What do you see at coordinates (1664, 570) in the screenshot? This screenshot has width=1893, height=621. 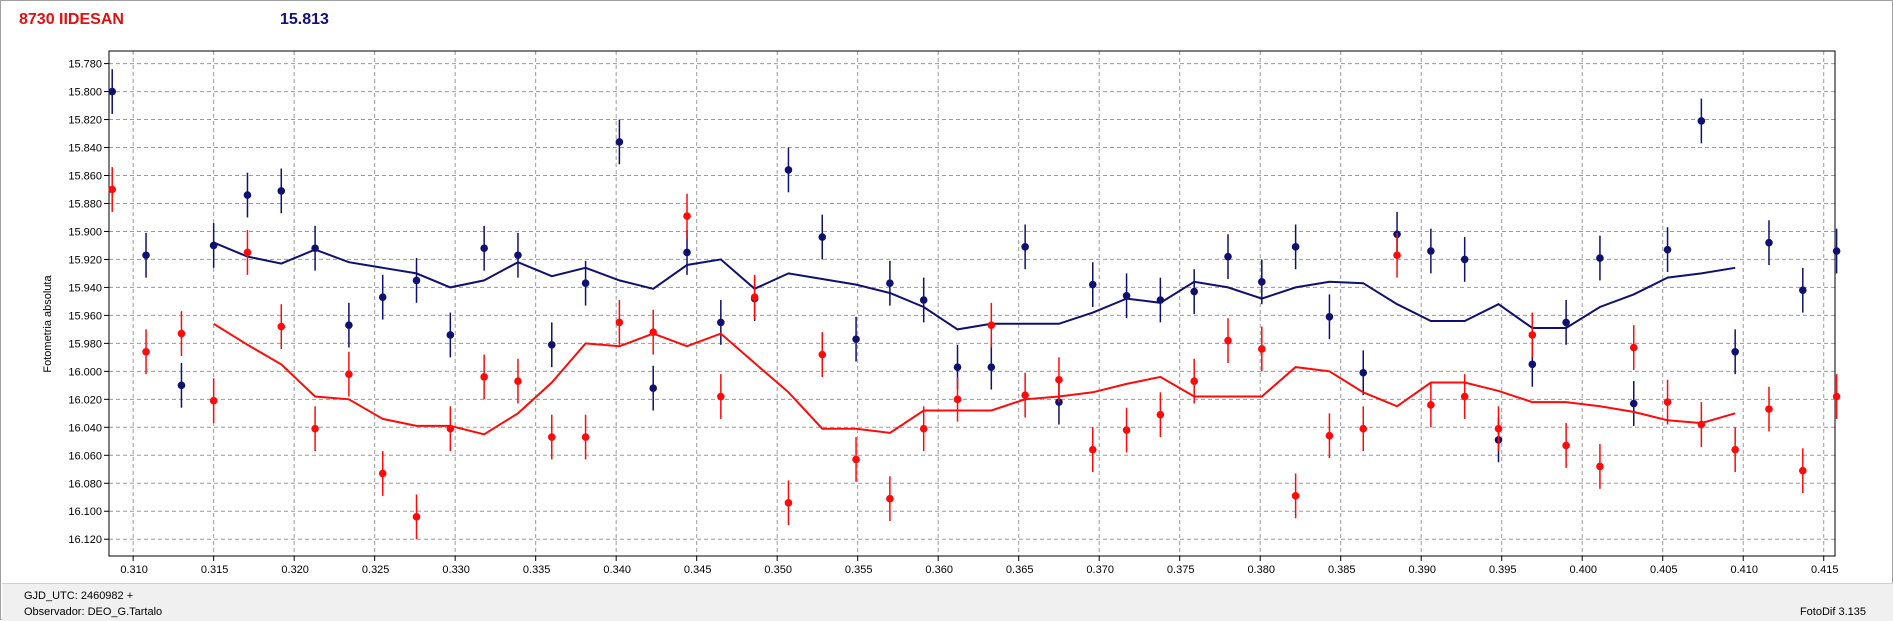 I see `x-tick-label: 0.405` at bounding box center [1664, 570].